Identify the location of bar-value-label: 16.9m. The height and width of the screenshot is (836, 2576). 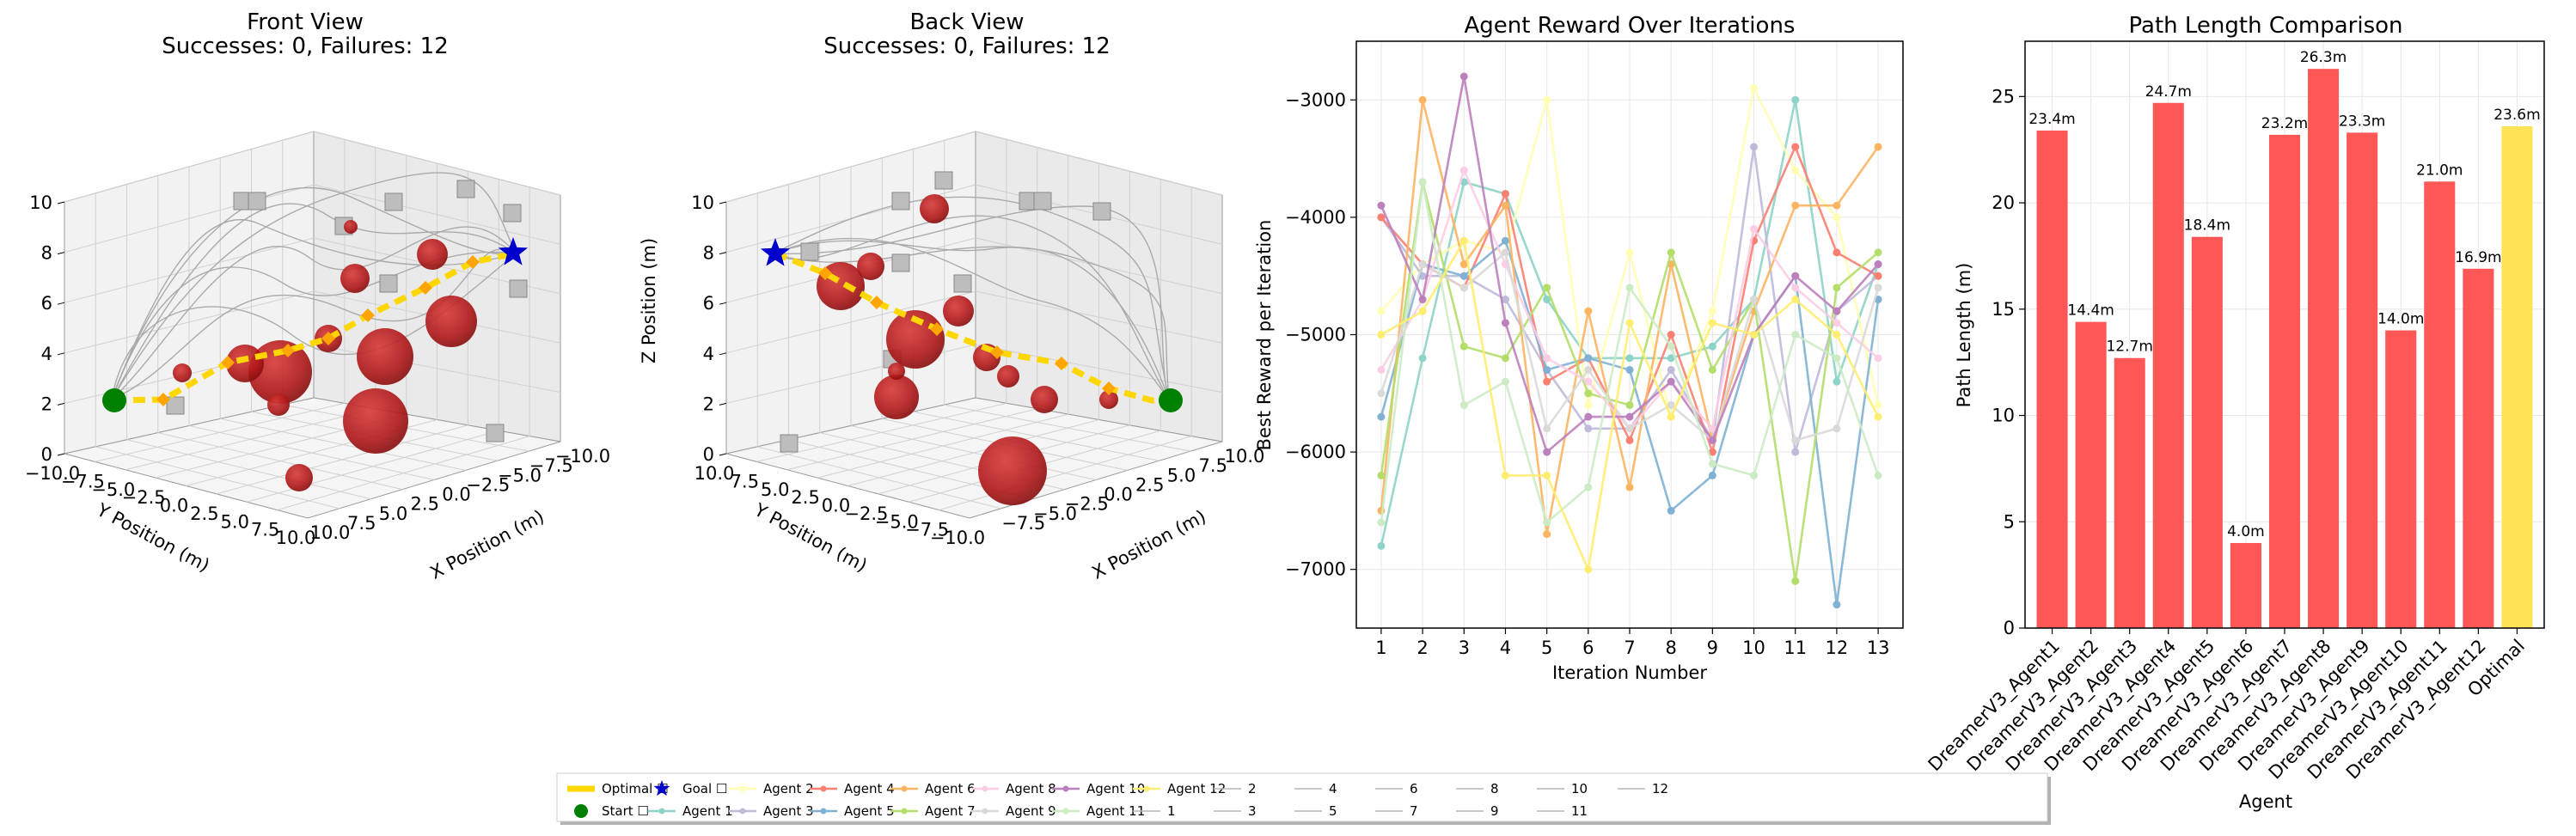
(2478, 257).